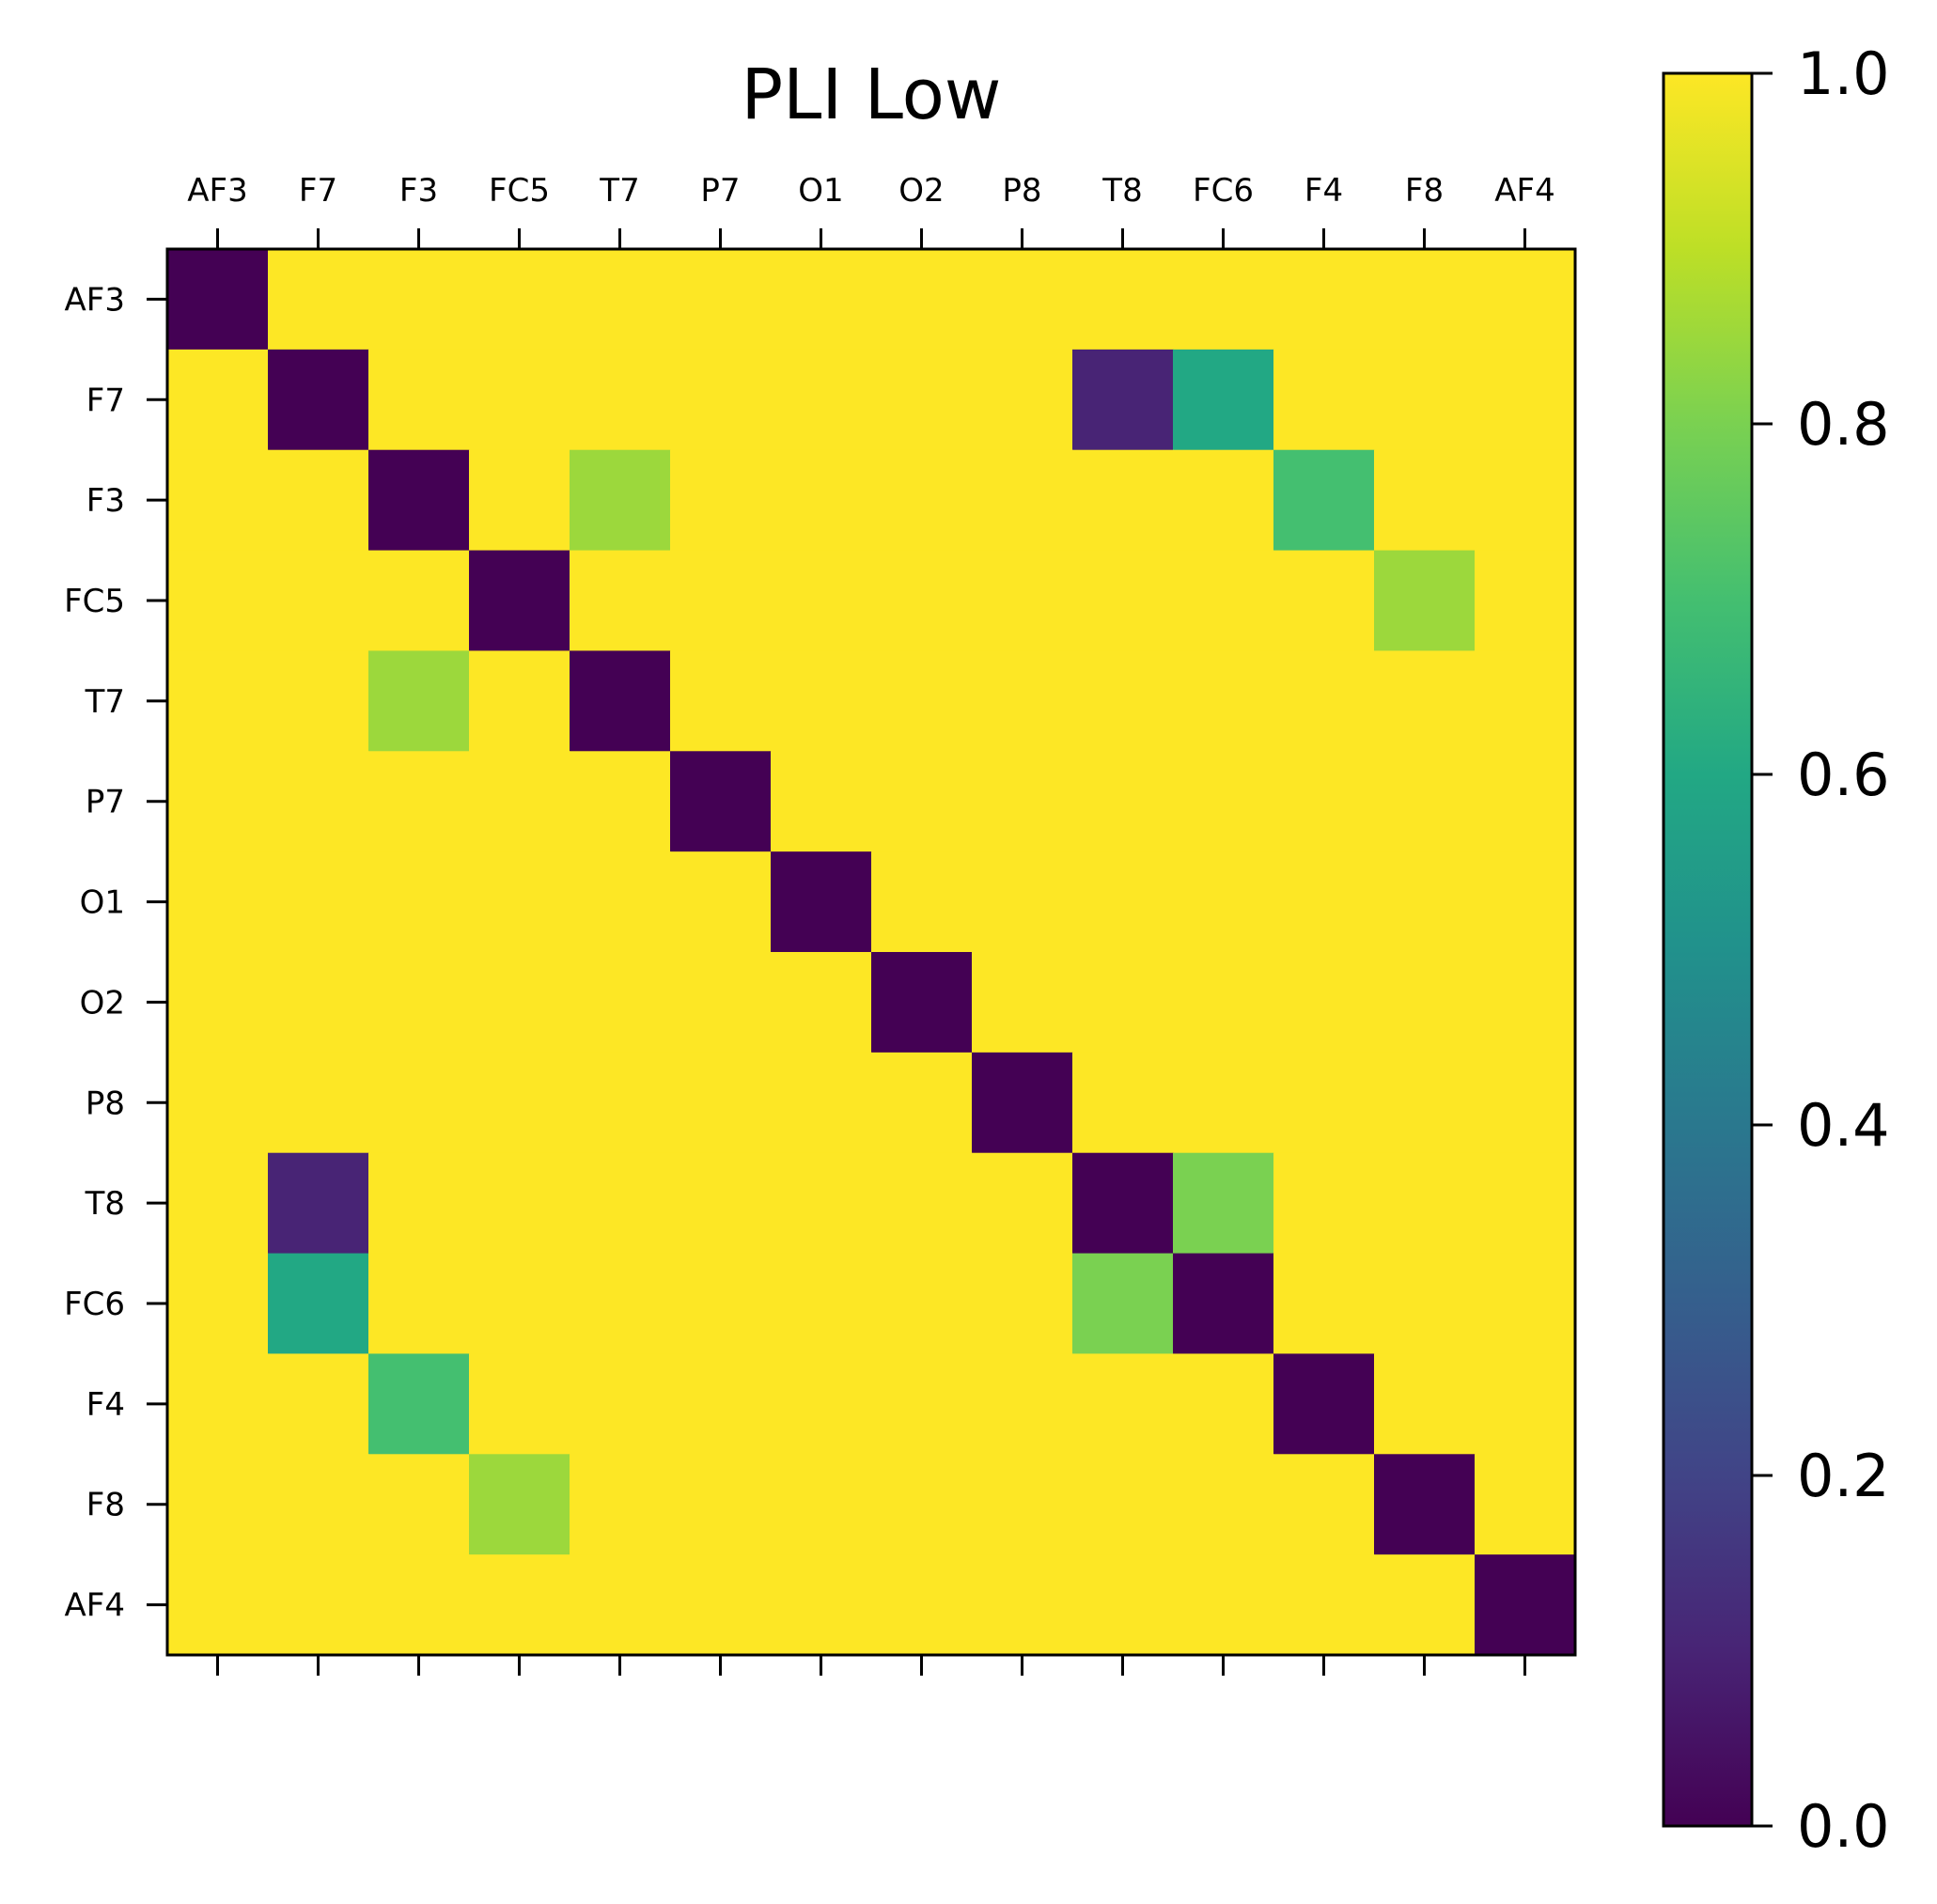  I want to click on x-tick-label: F7, so click(318, 191).